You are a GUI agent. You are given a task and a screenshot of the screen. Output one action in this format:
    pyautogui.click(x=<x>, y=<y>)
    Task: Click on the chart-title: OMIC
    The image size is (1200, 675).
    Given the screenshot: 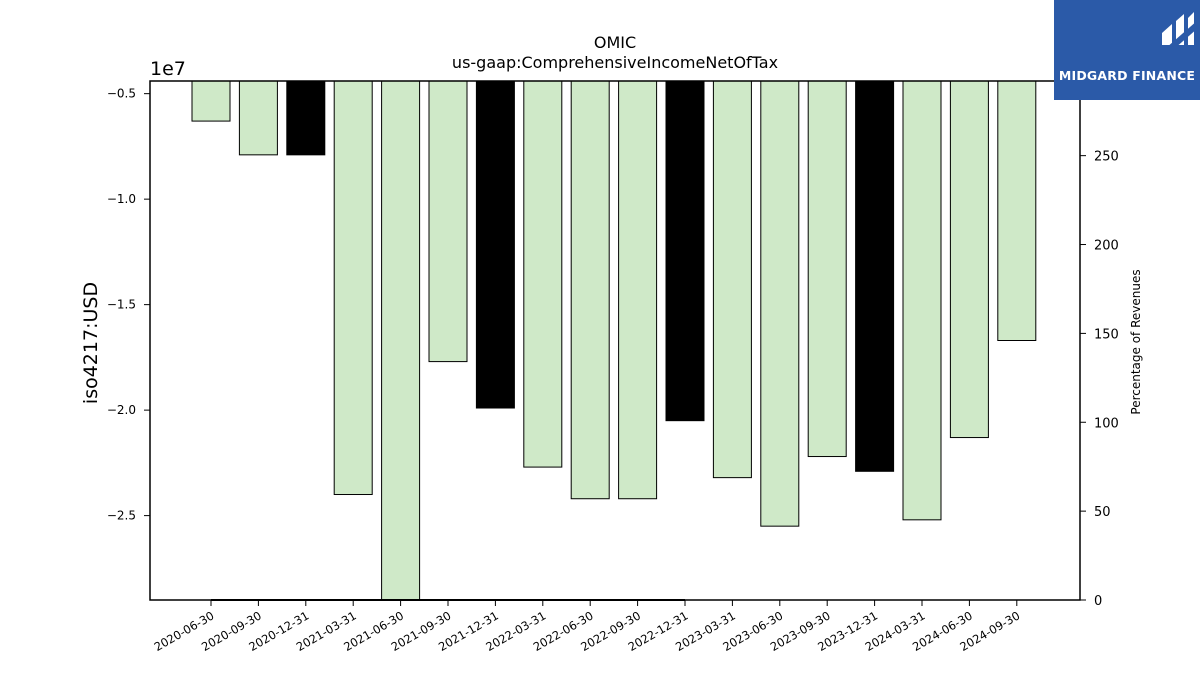 What is the action you would take?
    pyautogui.click(x=615, y=42)
    